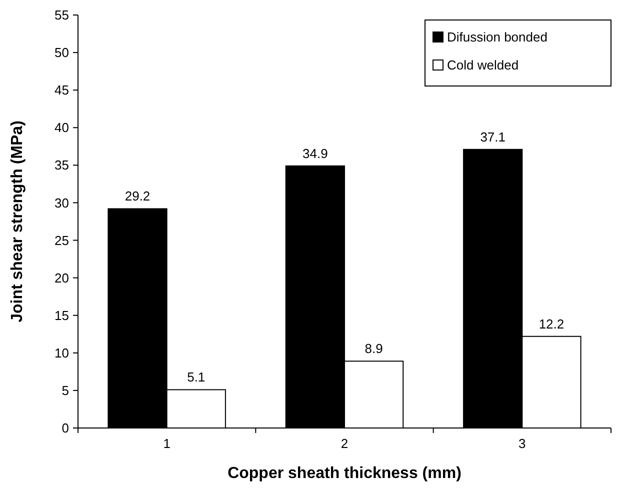 The image size is (627, 492). Describe the element at coordinates (522, 443) in the screenshot. I see `x-tick-label: 3` at that location.